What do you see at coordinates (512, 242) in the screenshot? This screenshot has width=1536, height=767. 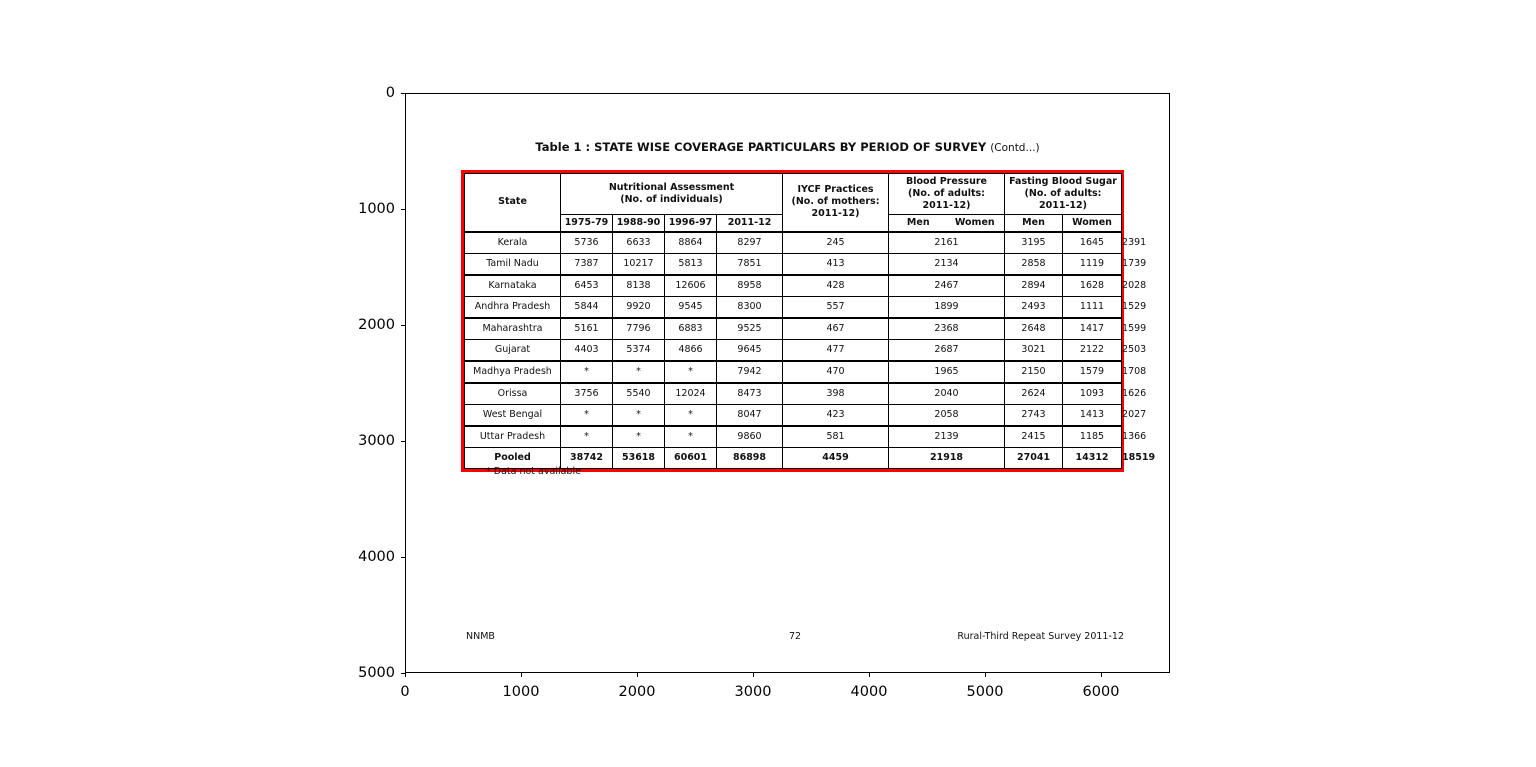 I see `cell-state: Kerala` at bounding box center [512, 242].